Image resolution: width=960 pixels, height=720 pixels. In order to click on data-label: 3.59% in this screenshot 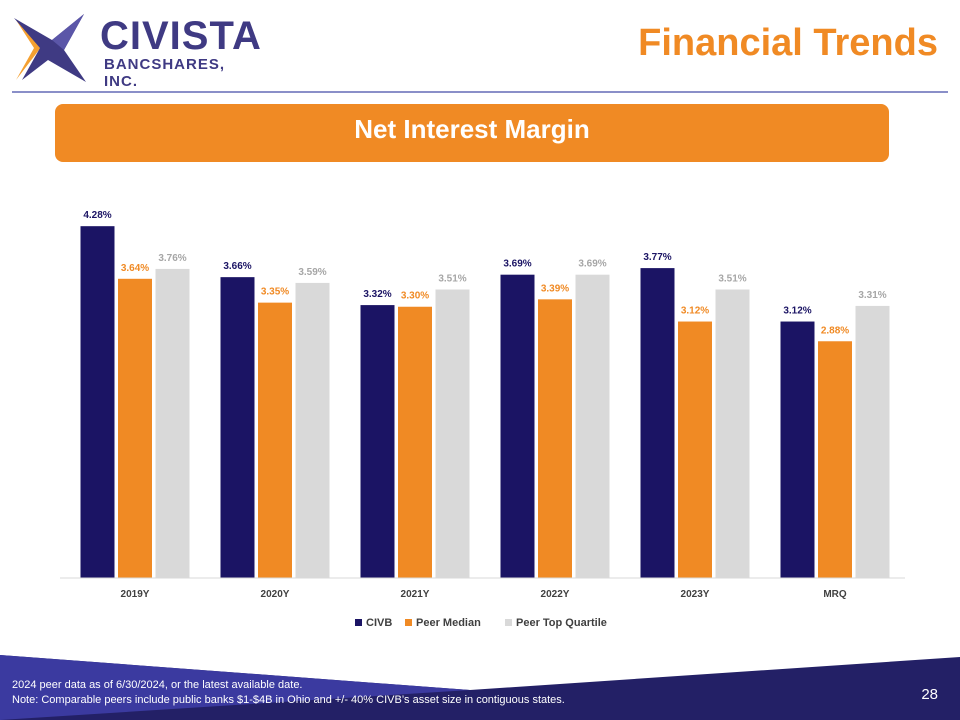, I will do `click(312, 272)`.